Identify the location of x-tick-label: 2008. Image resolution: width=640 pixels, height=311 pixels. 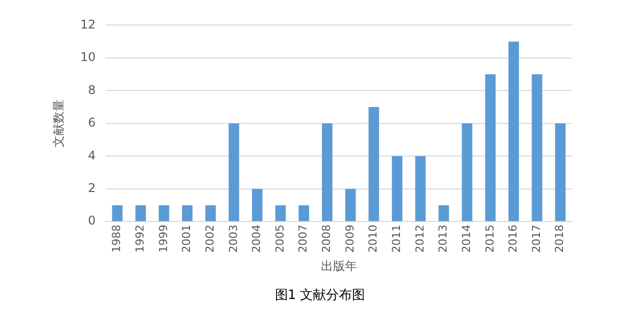
(327, 238).